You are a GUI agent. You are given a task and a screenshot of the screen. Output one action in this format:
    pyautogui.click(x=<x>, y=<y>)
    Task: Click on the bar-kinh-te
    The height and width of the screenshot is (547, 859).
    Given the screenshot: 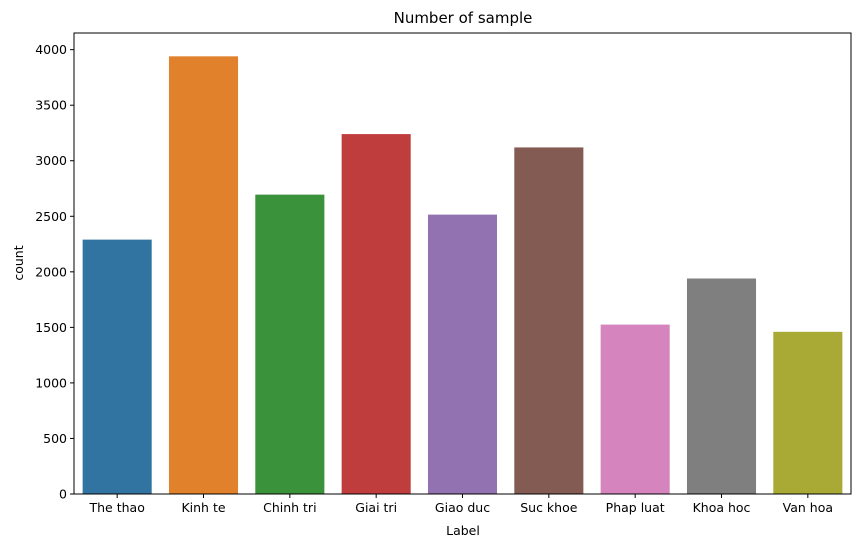 What is the action you would take?
    pyautogui.click(x=203, y=275)
    